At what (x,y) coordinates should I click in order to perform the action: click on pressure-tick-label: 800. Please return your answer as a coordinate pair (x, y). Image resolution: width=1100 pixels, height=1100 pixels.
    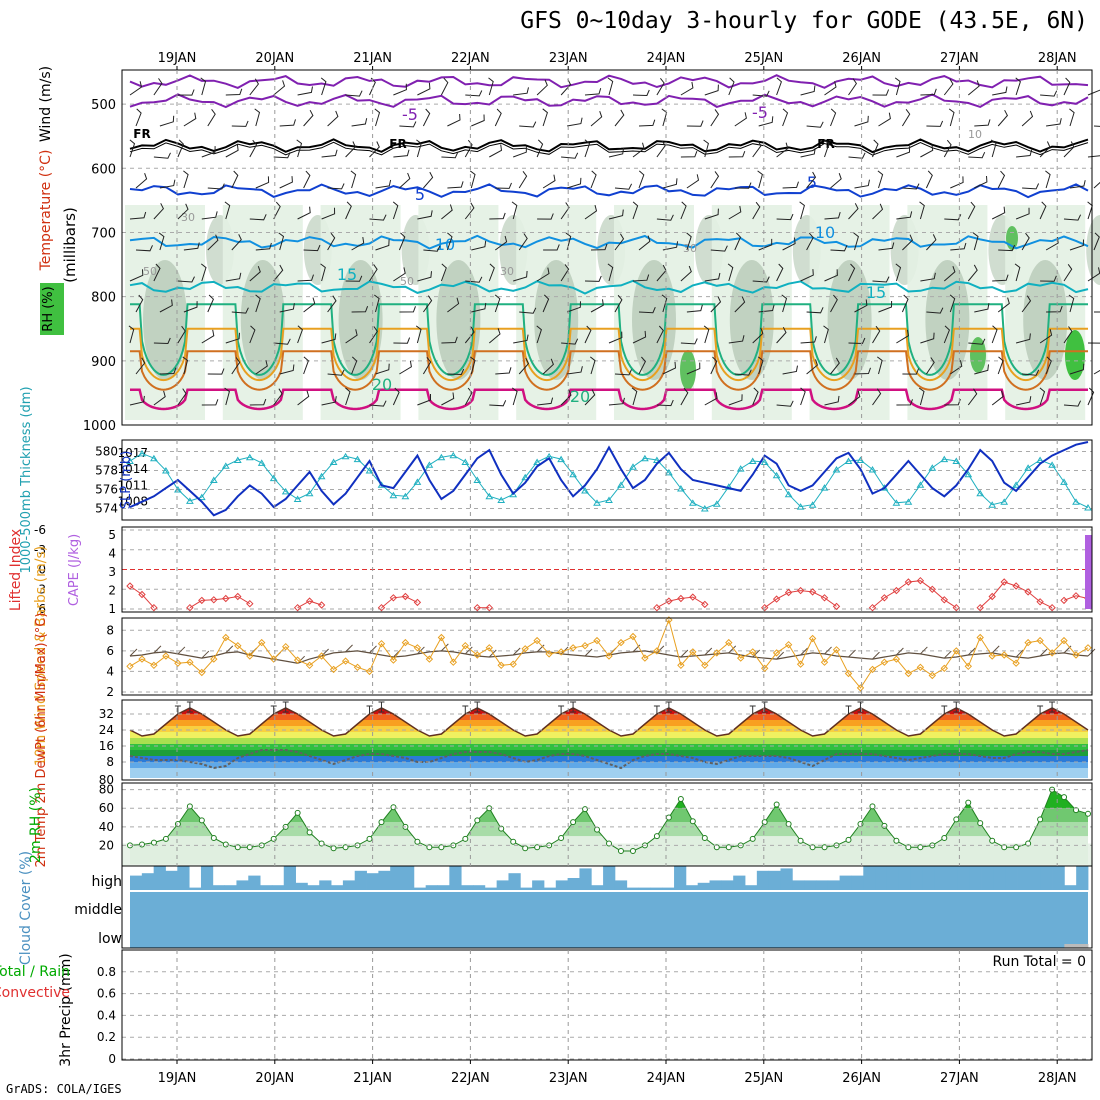
    Looking at the image, I should click on (103, 298).